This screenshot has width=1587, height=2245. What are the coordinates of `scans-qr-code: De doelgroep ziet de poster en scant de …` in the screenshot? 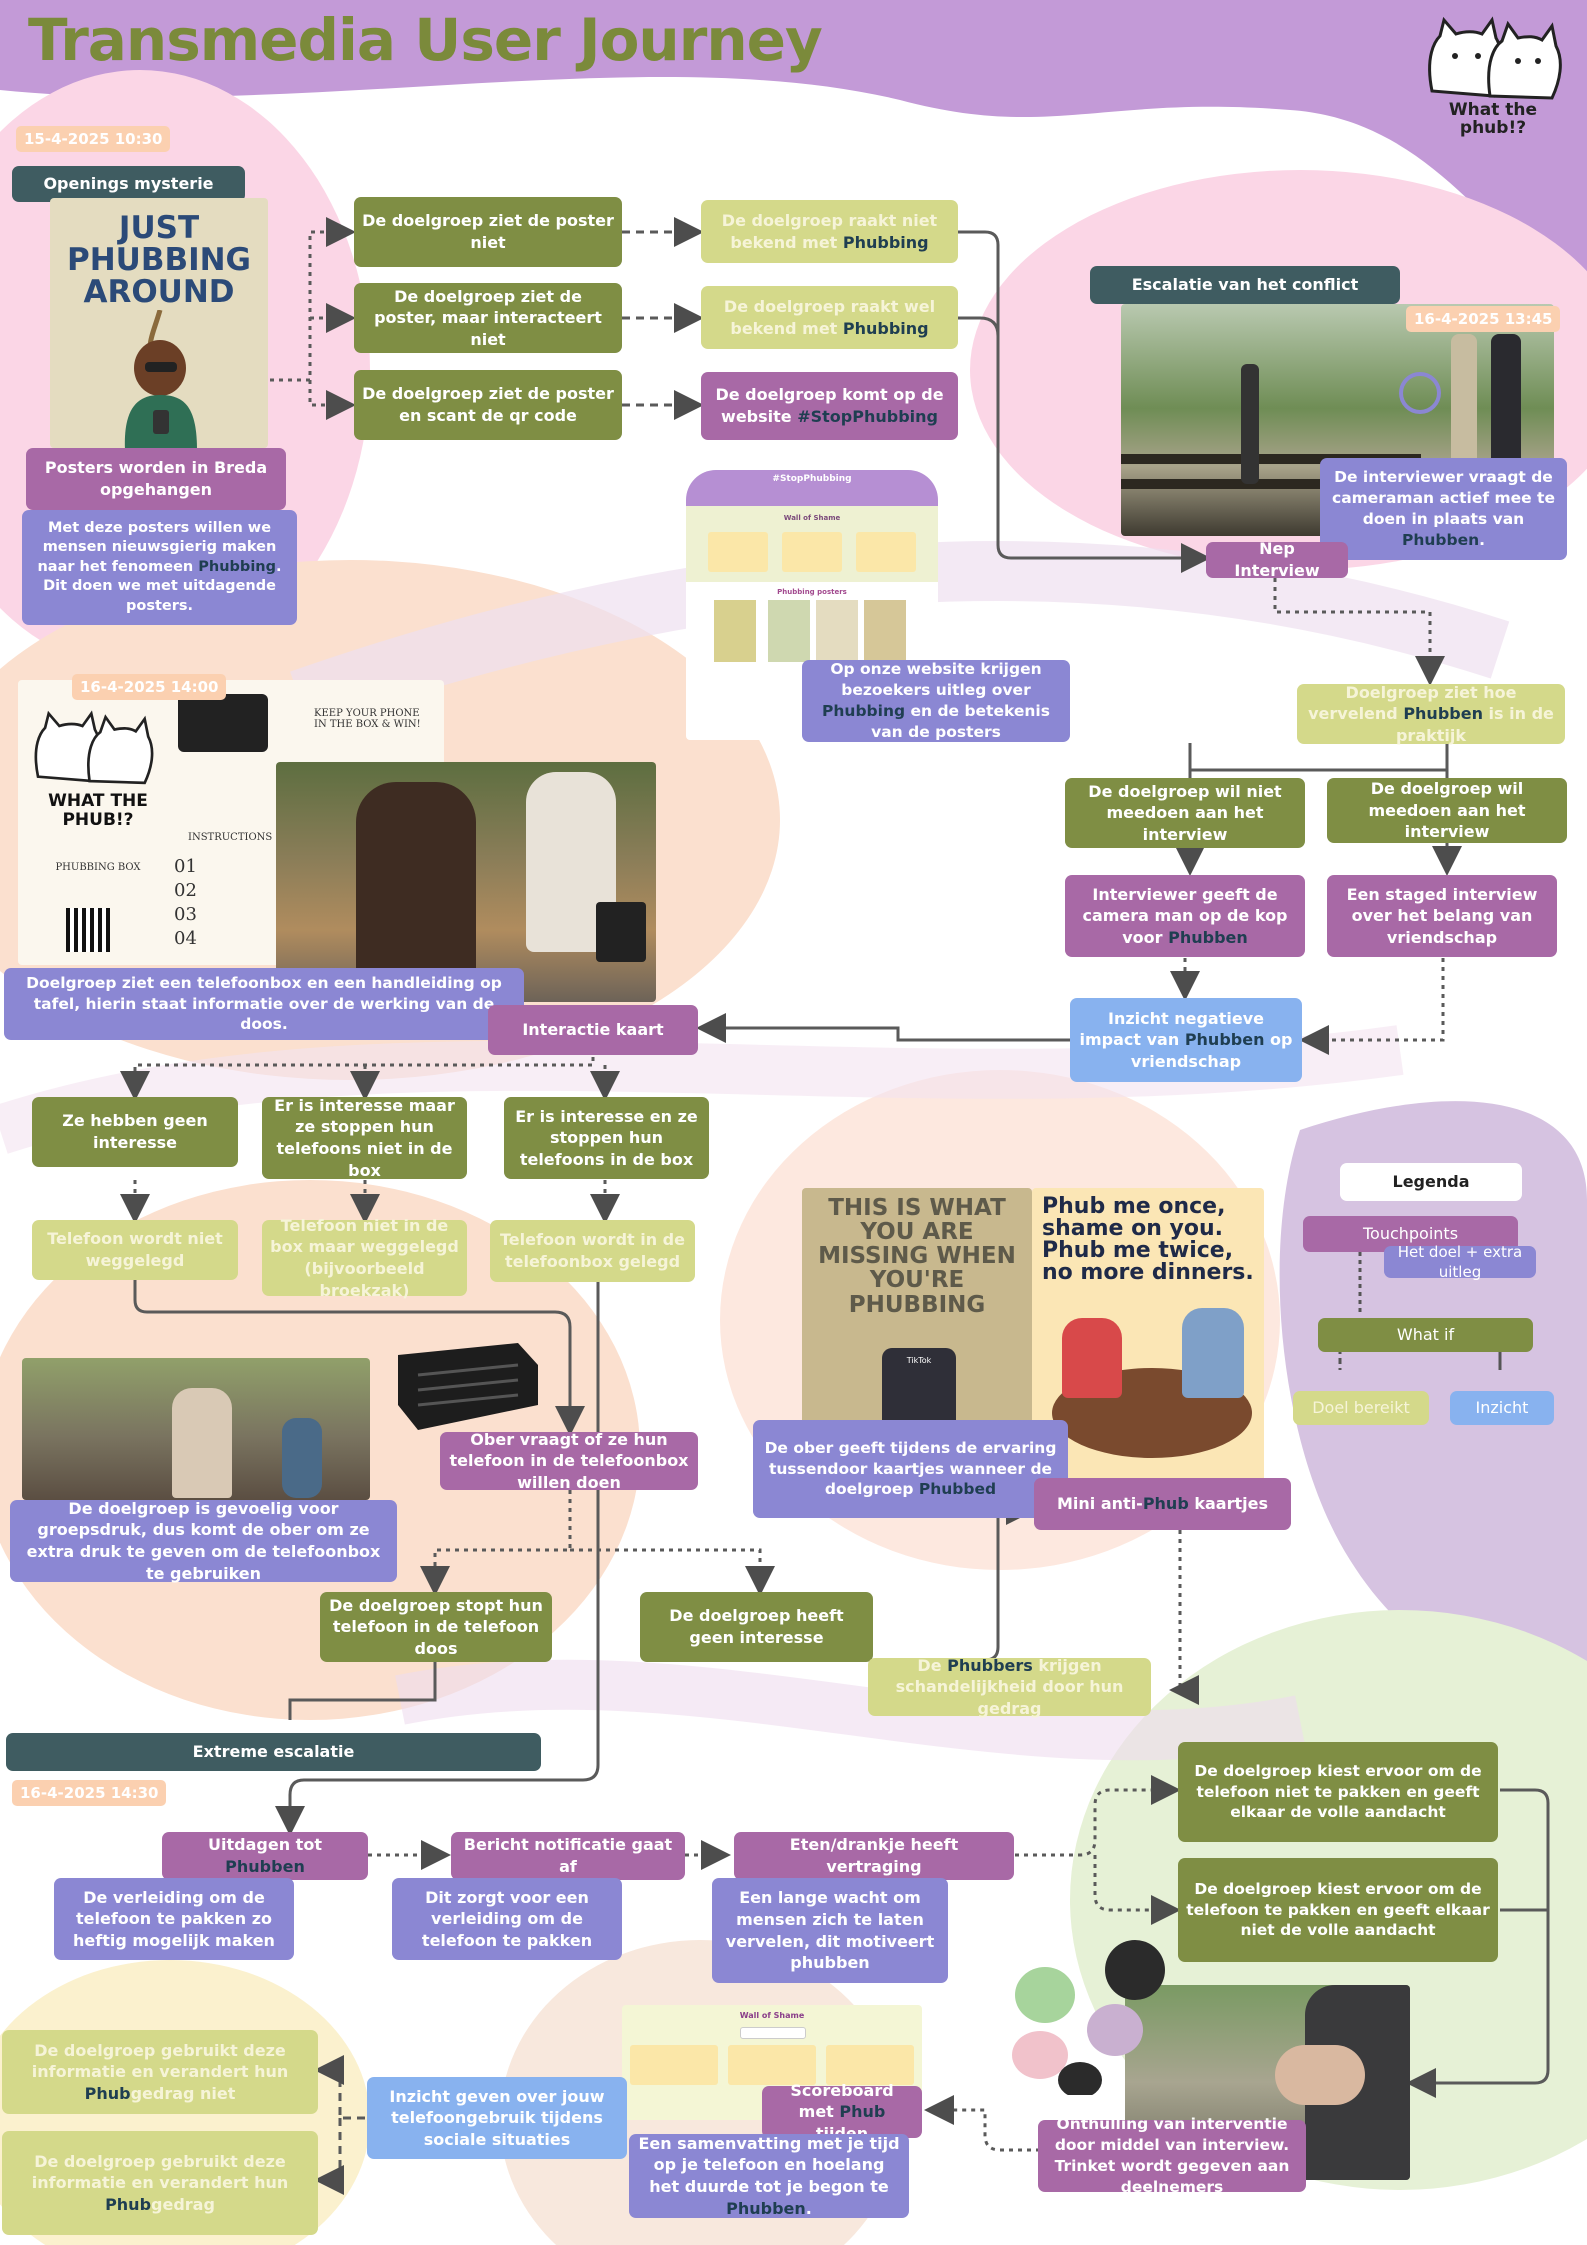 It's located at (488, 405).